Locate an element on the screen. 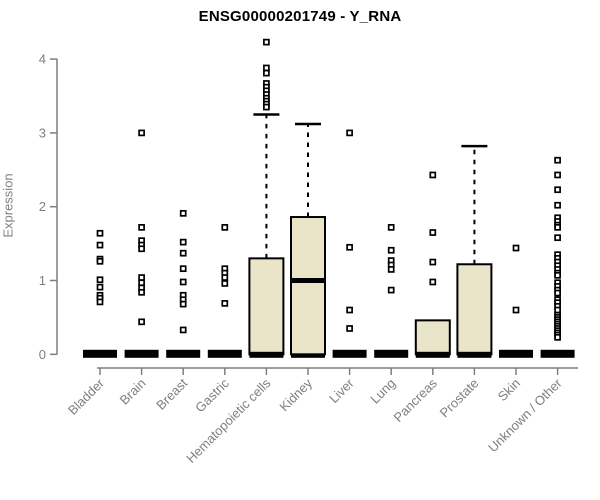 The image size is (600, 500). y-tick-label: 3 is located at coordinates (42, 132).